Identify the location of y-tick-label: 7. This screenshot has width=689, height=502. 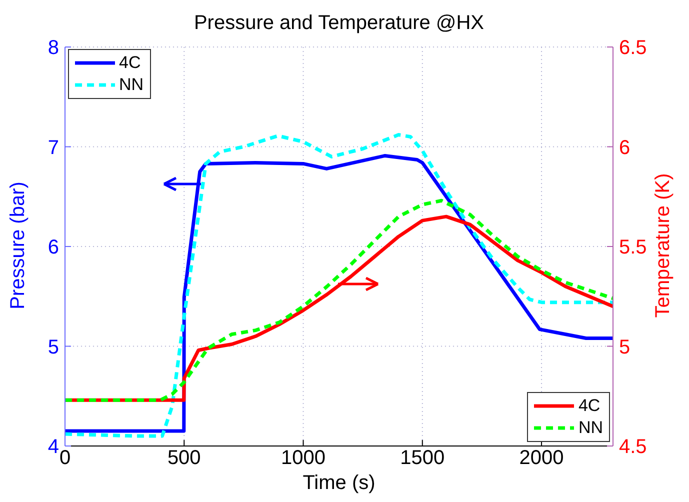
(53, 147).